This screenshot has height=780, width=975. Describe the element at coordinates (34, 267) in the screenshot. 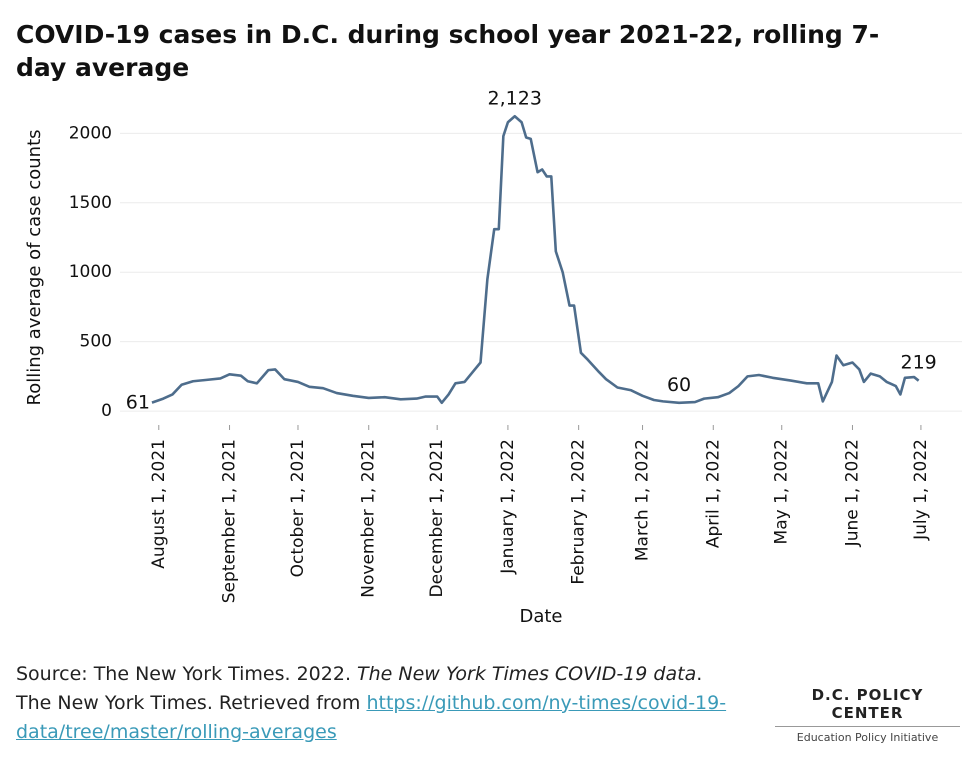

I see `y-axis-label: Rolling average of case counts` at that location.